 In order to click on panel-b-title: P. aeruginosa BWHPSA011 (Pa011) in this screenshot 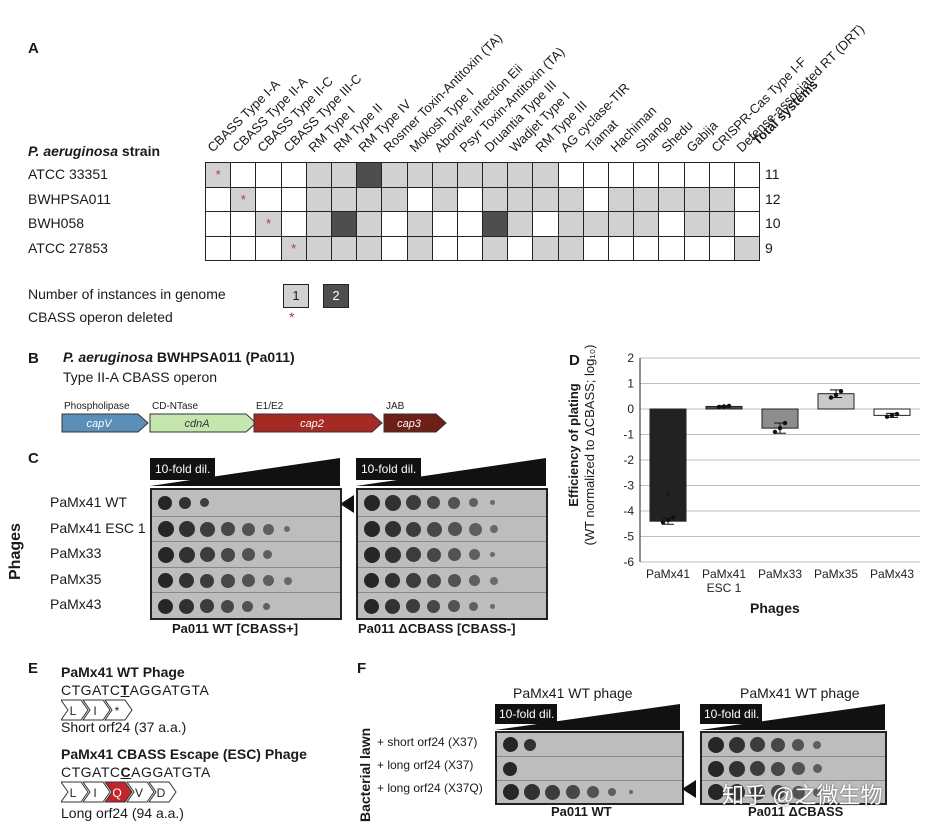, I will do `click(179, 357)`.